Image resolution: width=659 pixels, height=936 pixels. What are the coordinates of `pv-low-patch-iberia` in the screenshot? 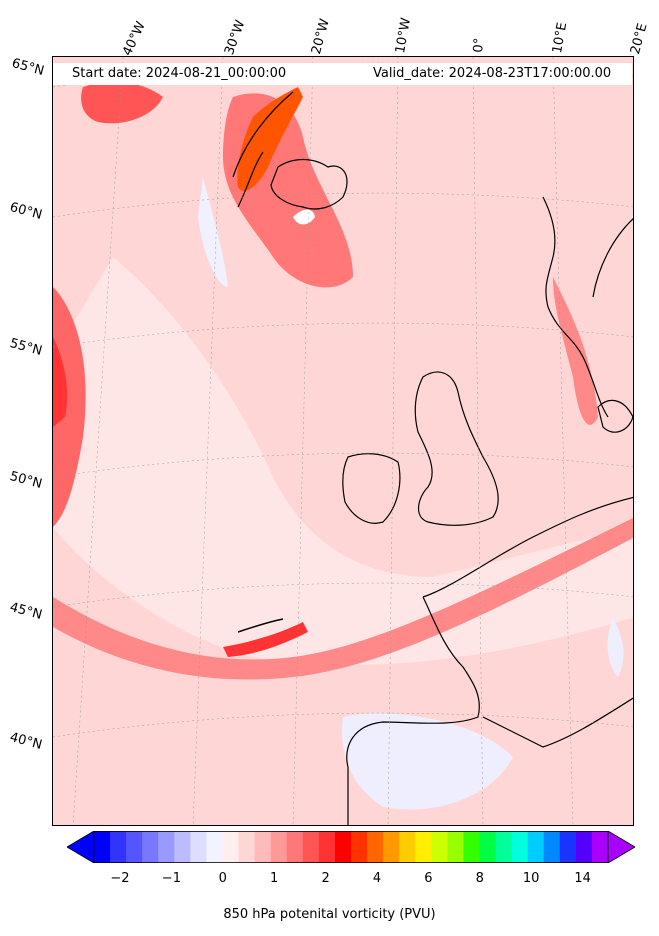 It's located at (427, 761).